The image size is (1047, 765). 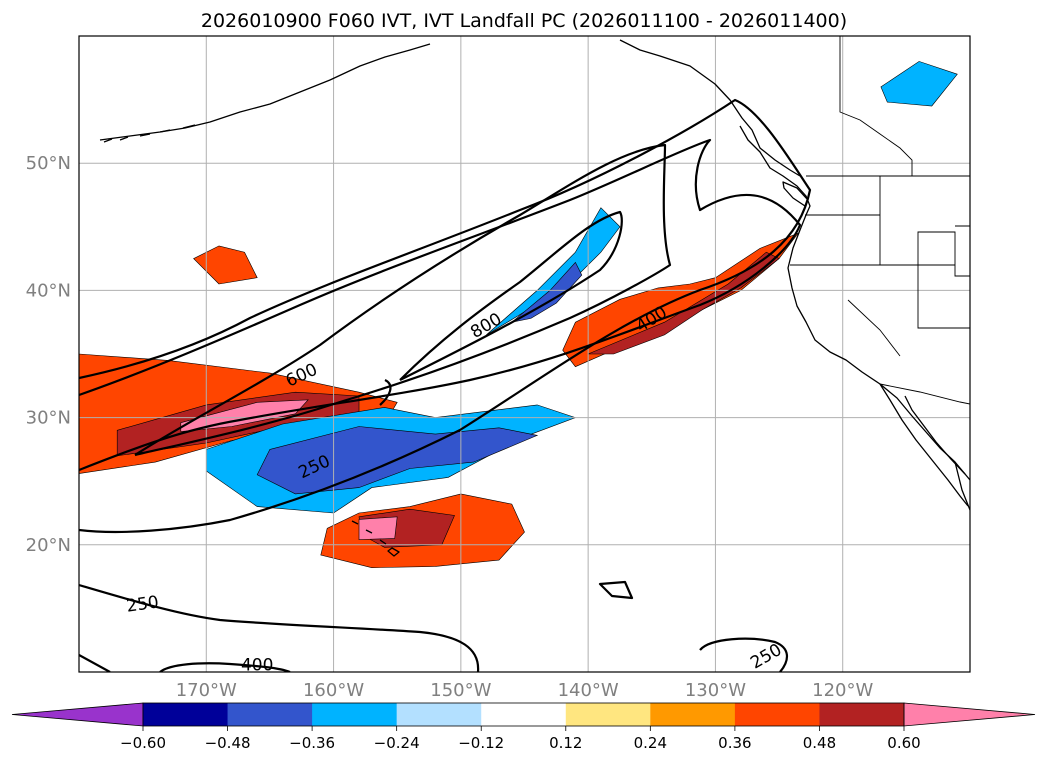 What do you see at coordinates (775, 170) in the screenshot?
I see `british-columbia-coast` at bounding box center [775, 170].